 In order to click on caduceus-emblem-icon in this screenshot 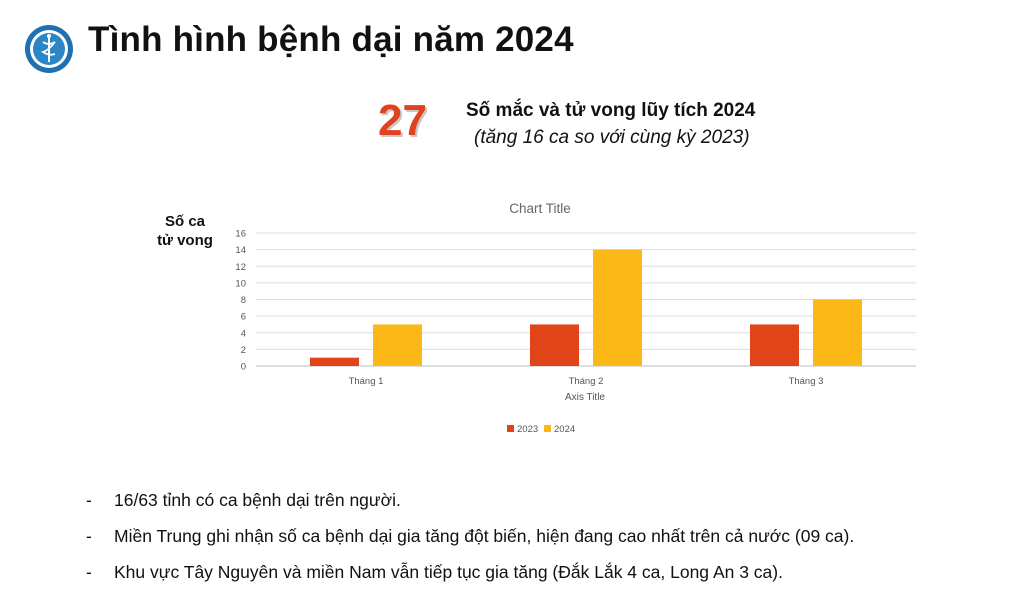, I will do `click(49, 49)`.